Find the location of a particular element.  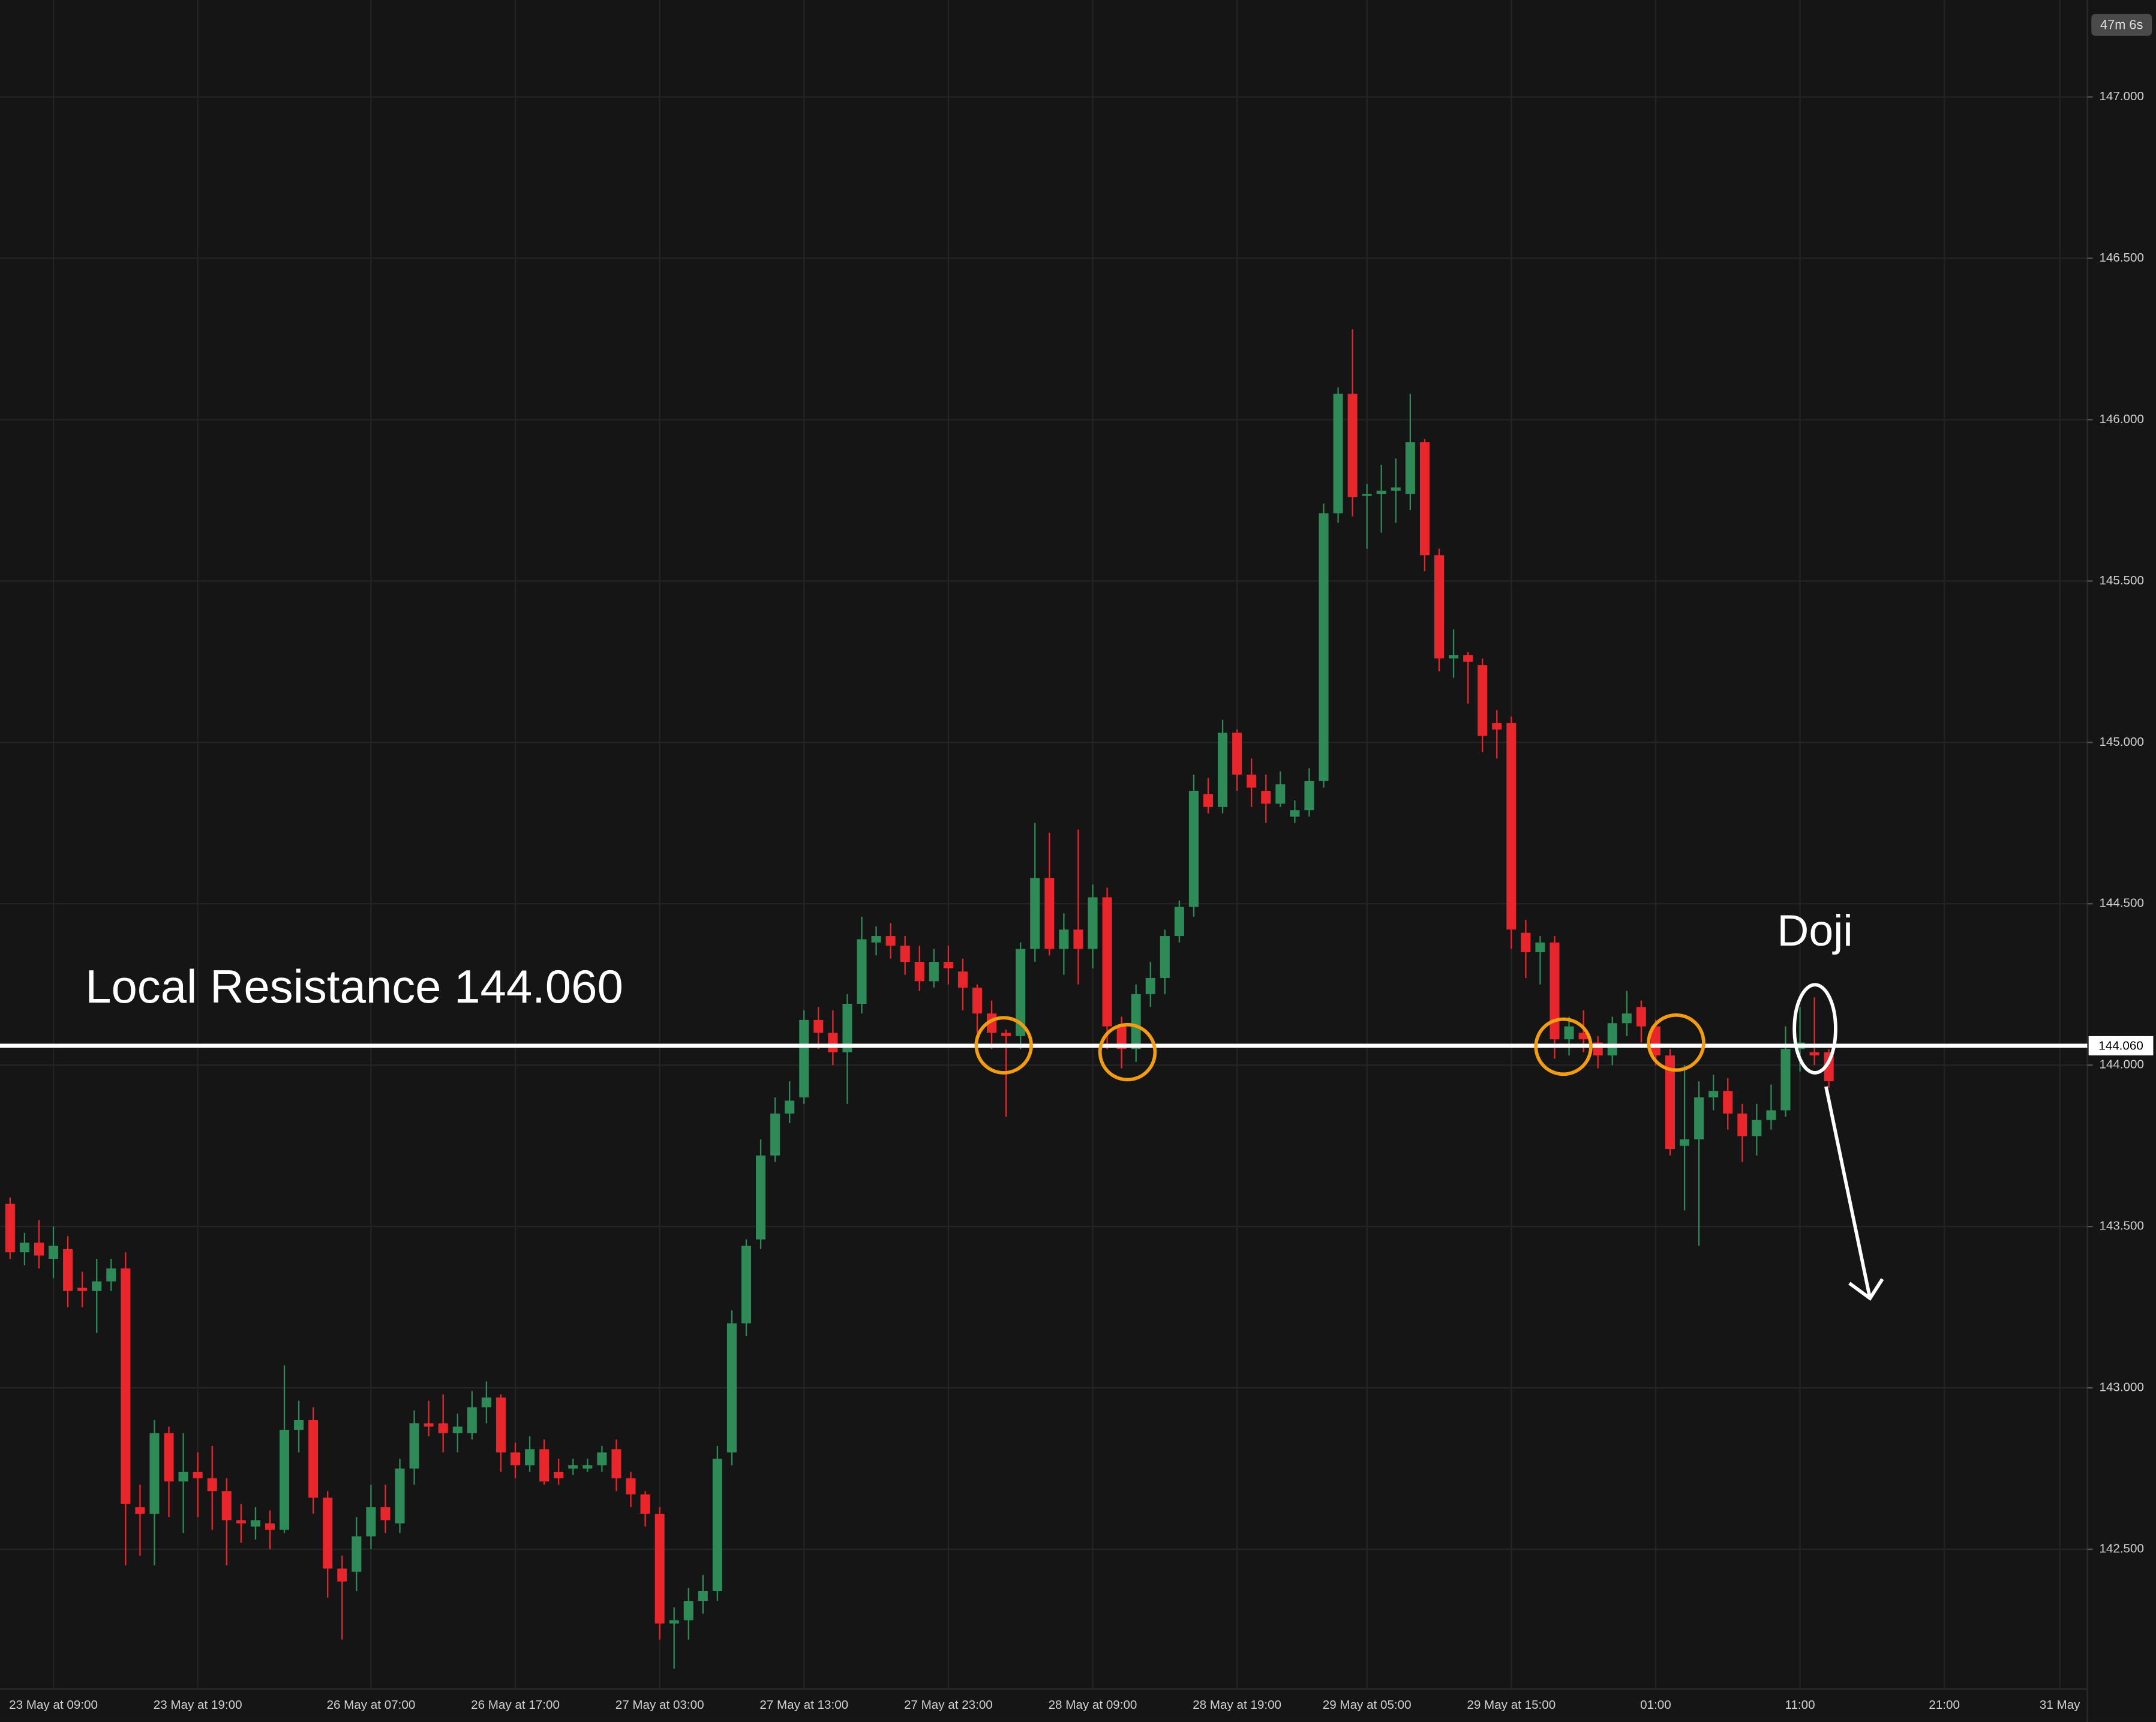

resistance-price-label: 144.060 is located at coordinates (2120, 1046).